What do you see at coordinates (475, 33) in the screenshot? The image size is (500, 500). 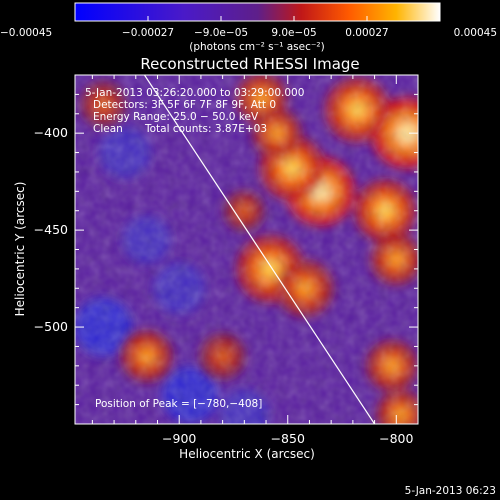 I see `colorbar-tick-label: 0.00045` at bounding box center [475, 33].